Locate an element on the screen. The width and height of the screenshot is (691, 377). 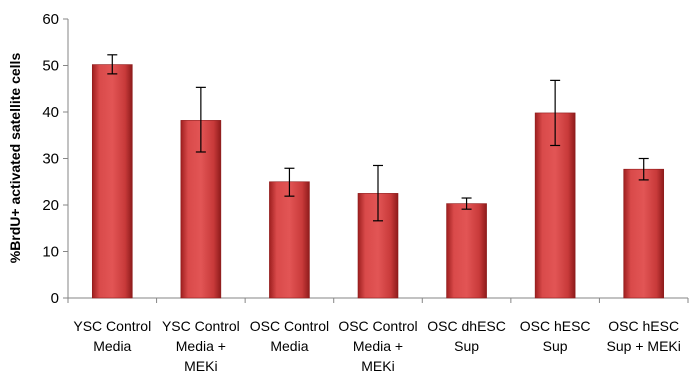
y-tick-label: 30 is located at coordinates (50, 159).